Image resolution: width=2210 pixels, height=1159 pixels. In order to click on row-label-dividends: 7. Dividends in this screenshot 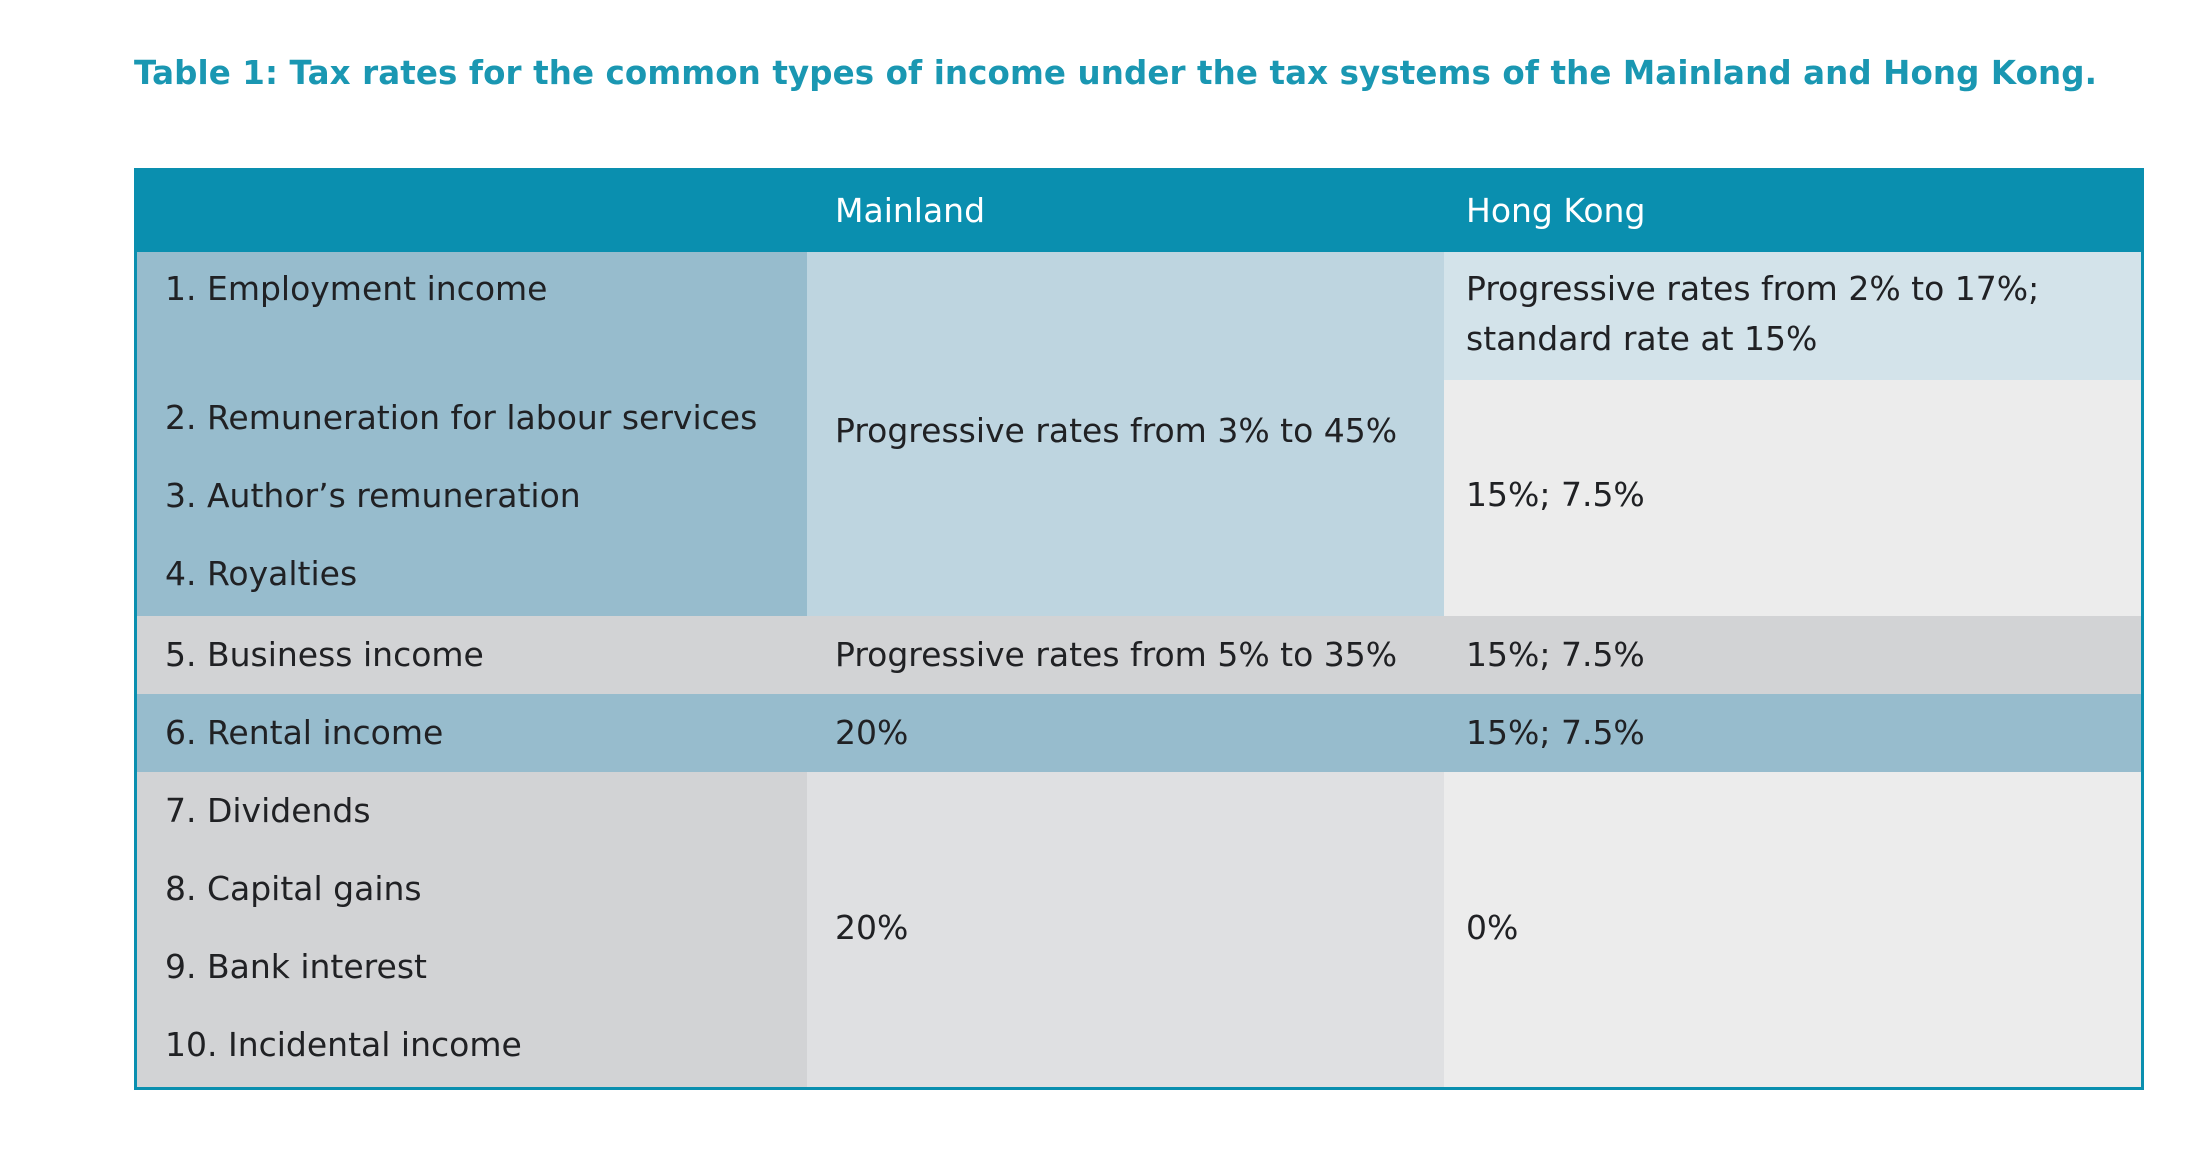, I will do `click(268, 810)`.